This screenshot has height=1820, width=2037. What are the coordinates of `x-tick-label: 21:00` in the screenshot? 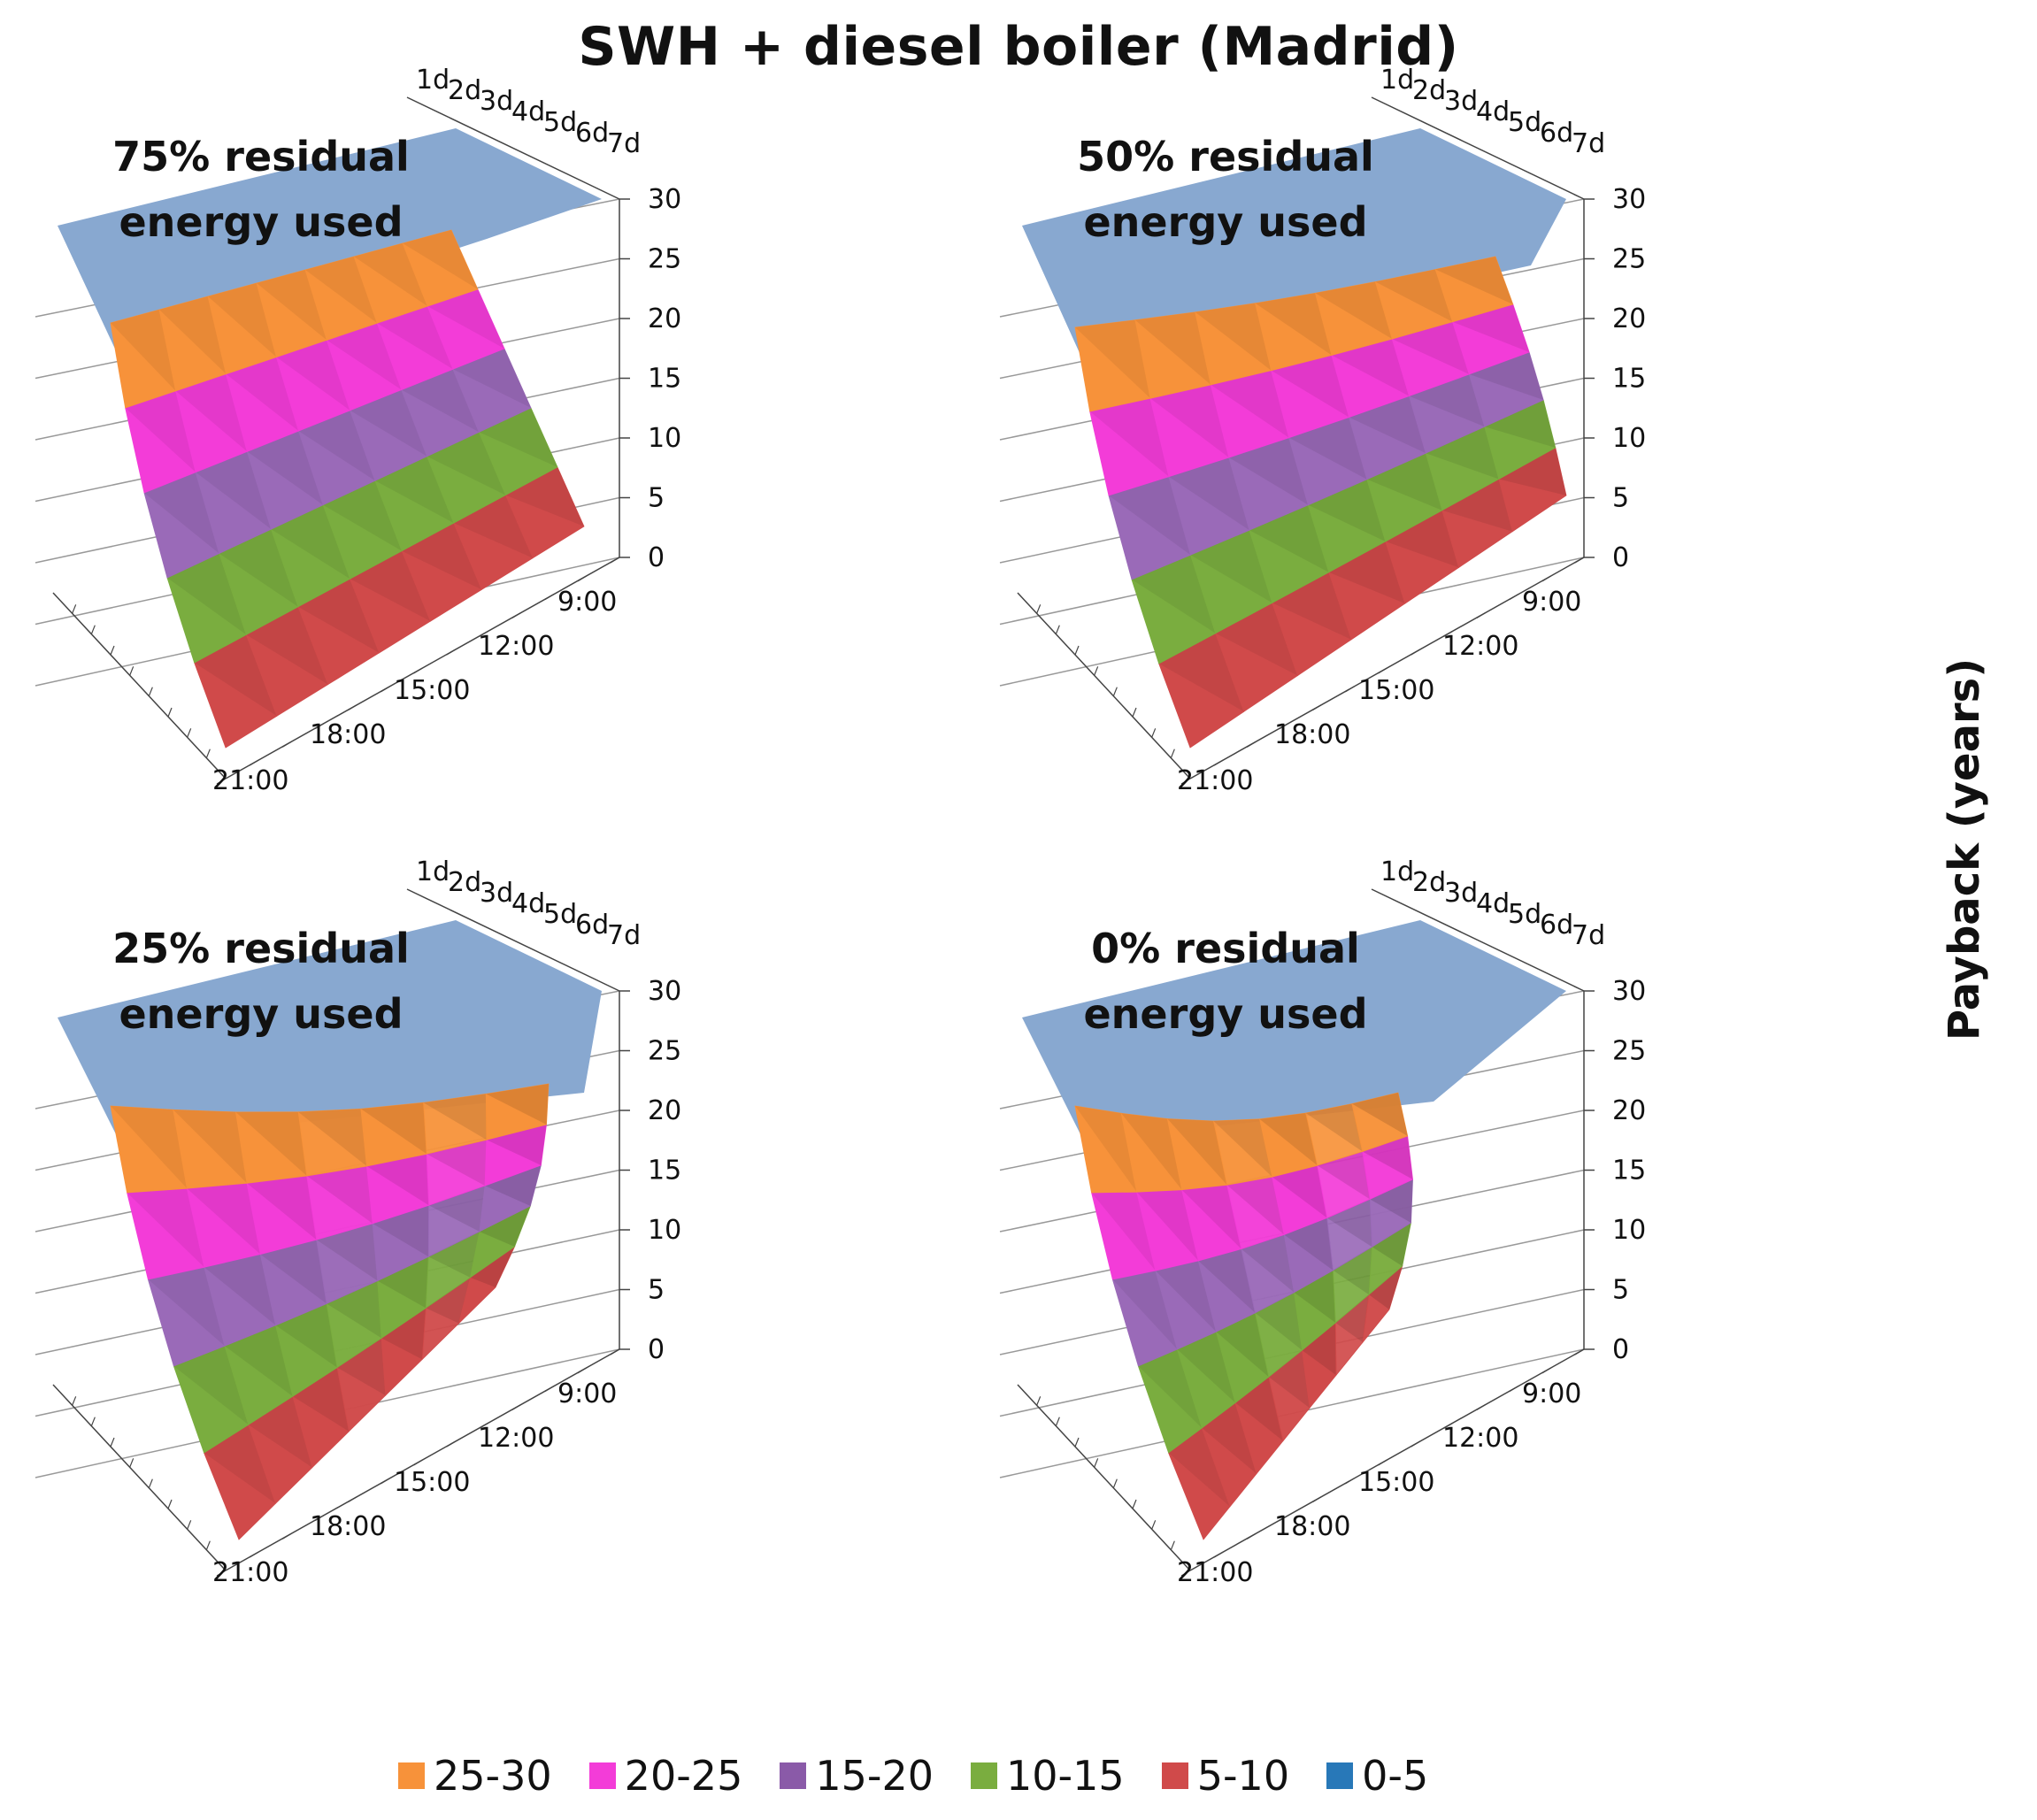 It's located at (250, 780).